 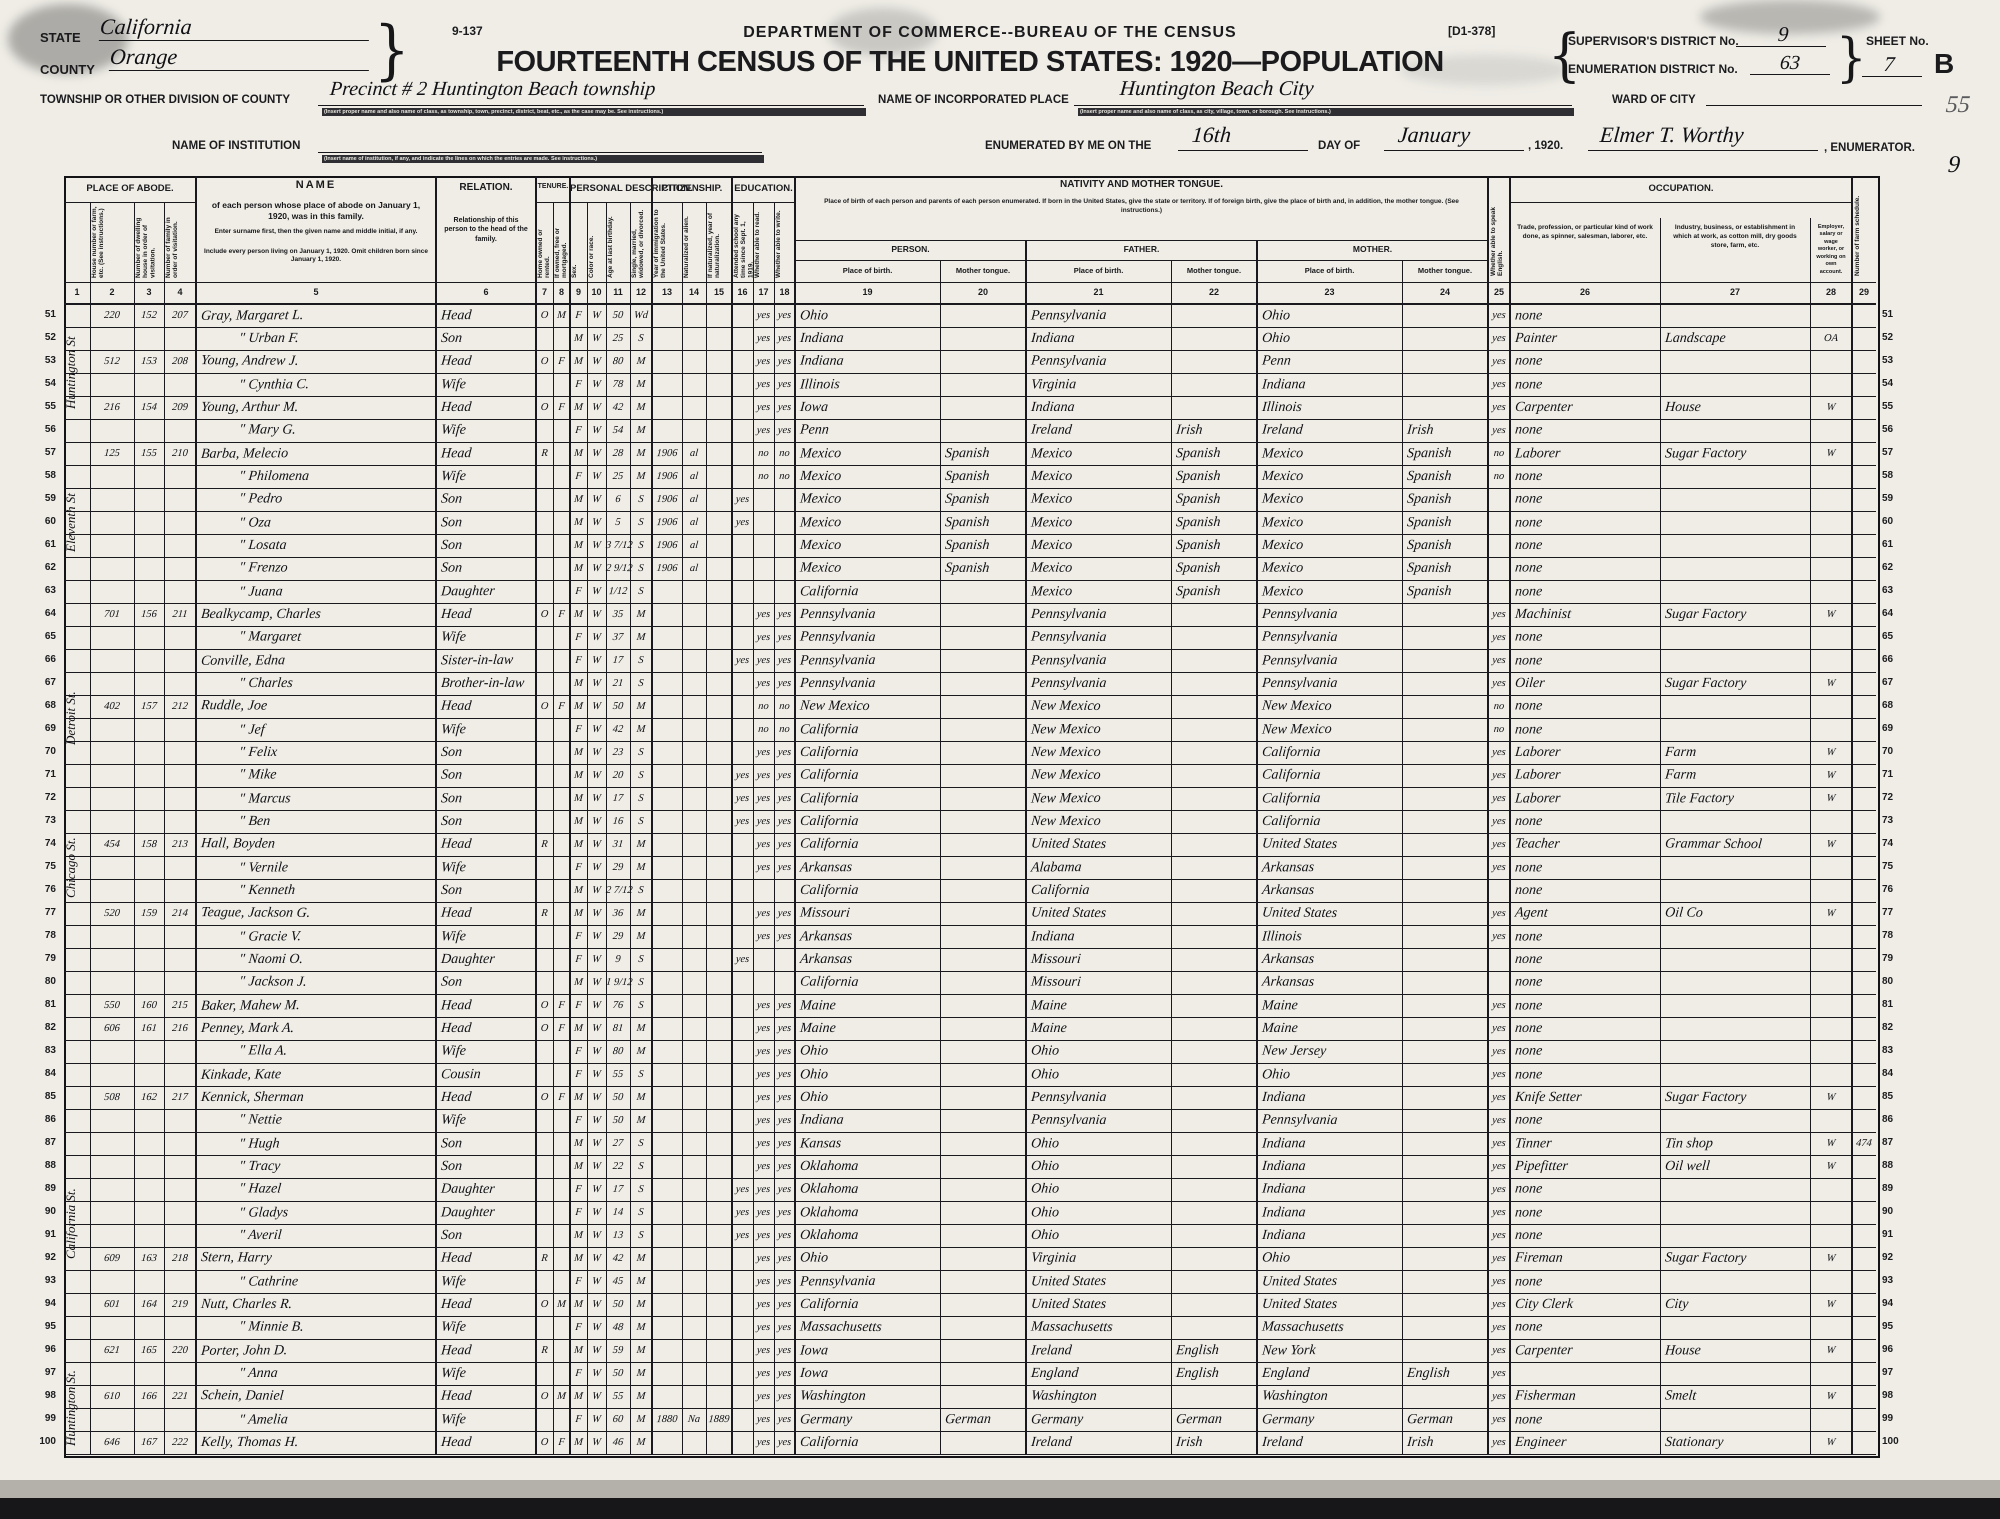 What do you see at coordinates (50, 567) in the screenshot?
I see `line-number-left: 62` at bounding box center [50, 567].